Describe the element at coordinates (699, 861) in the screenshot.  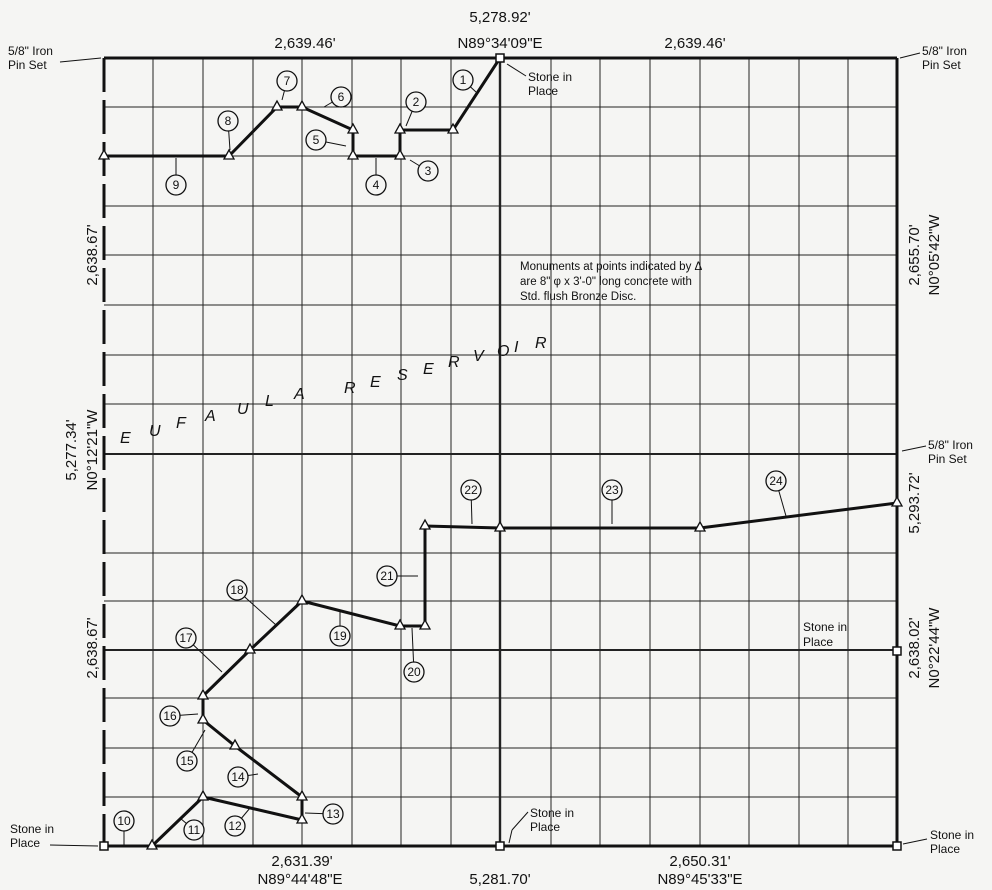
I see `bottom-right-length: 2,650.31'` at that location.